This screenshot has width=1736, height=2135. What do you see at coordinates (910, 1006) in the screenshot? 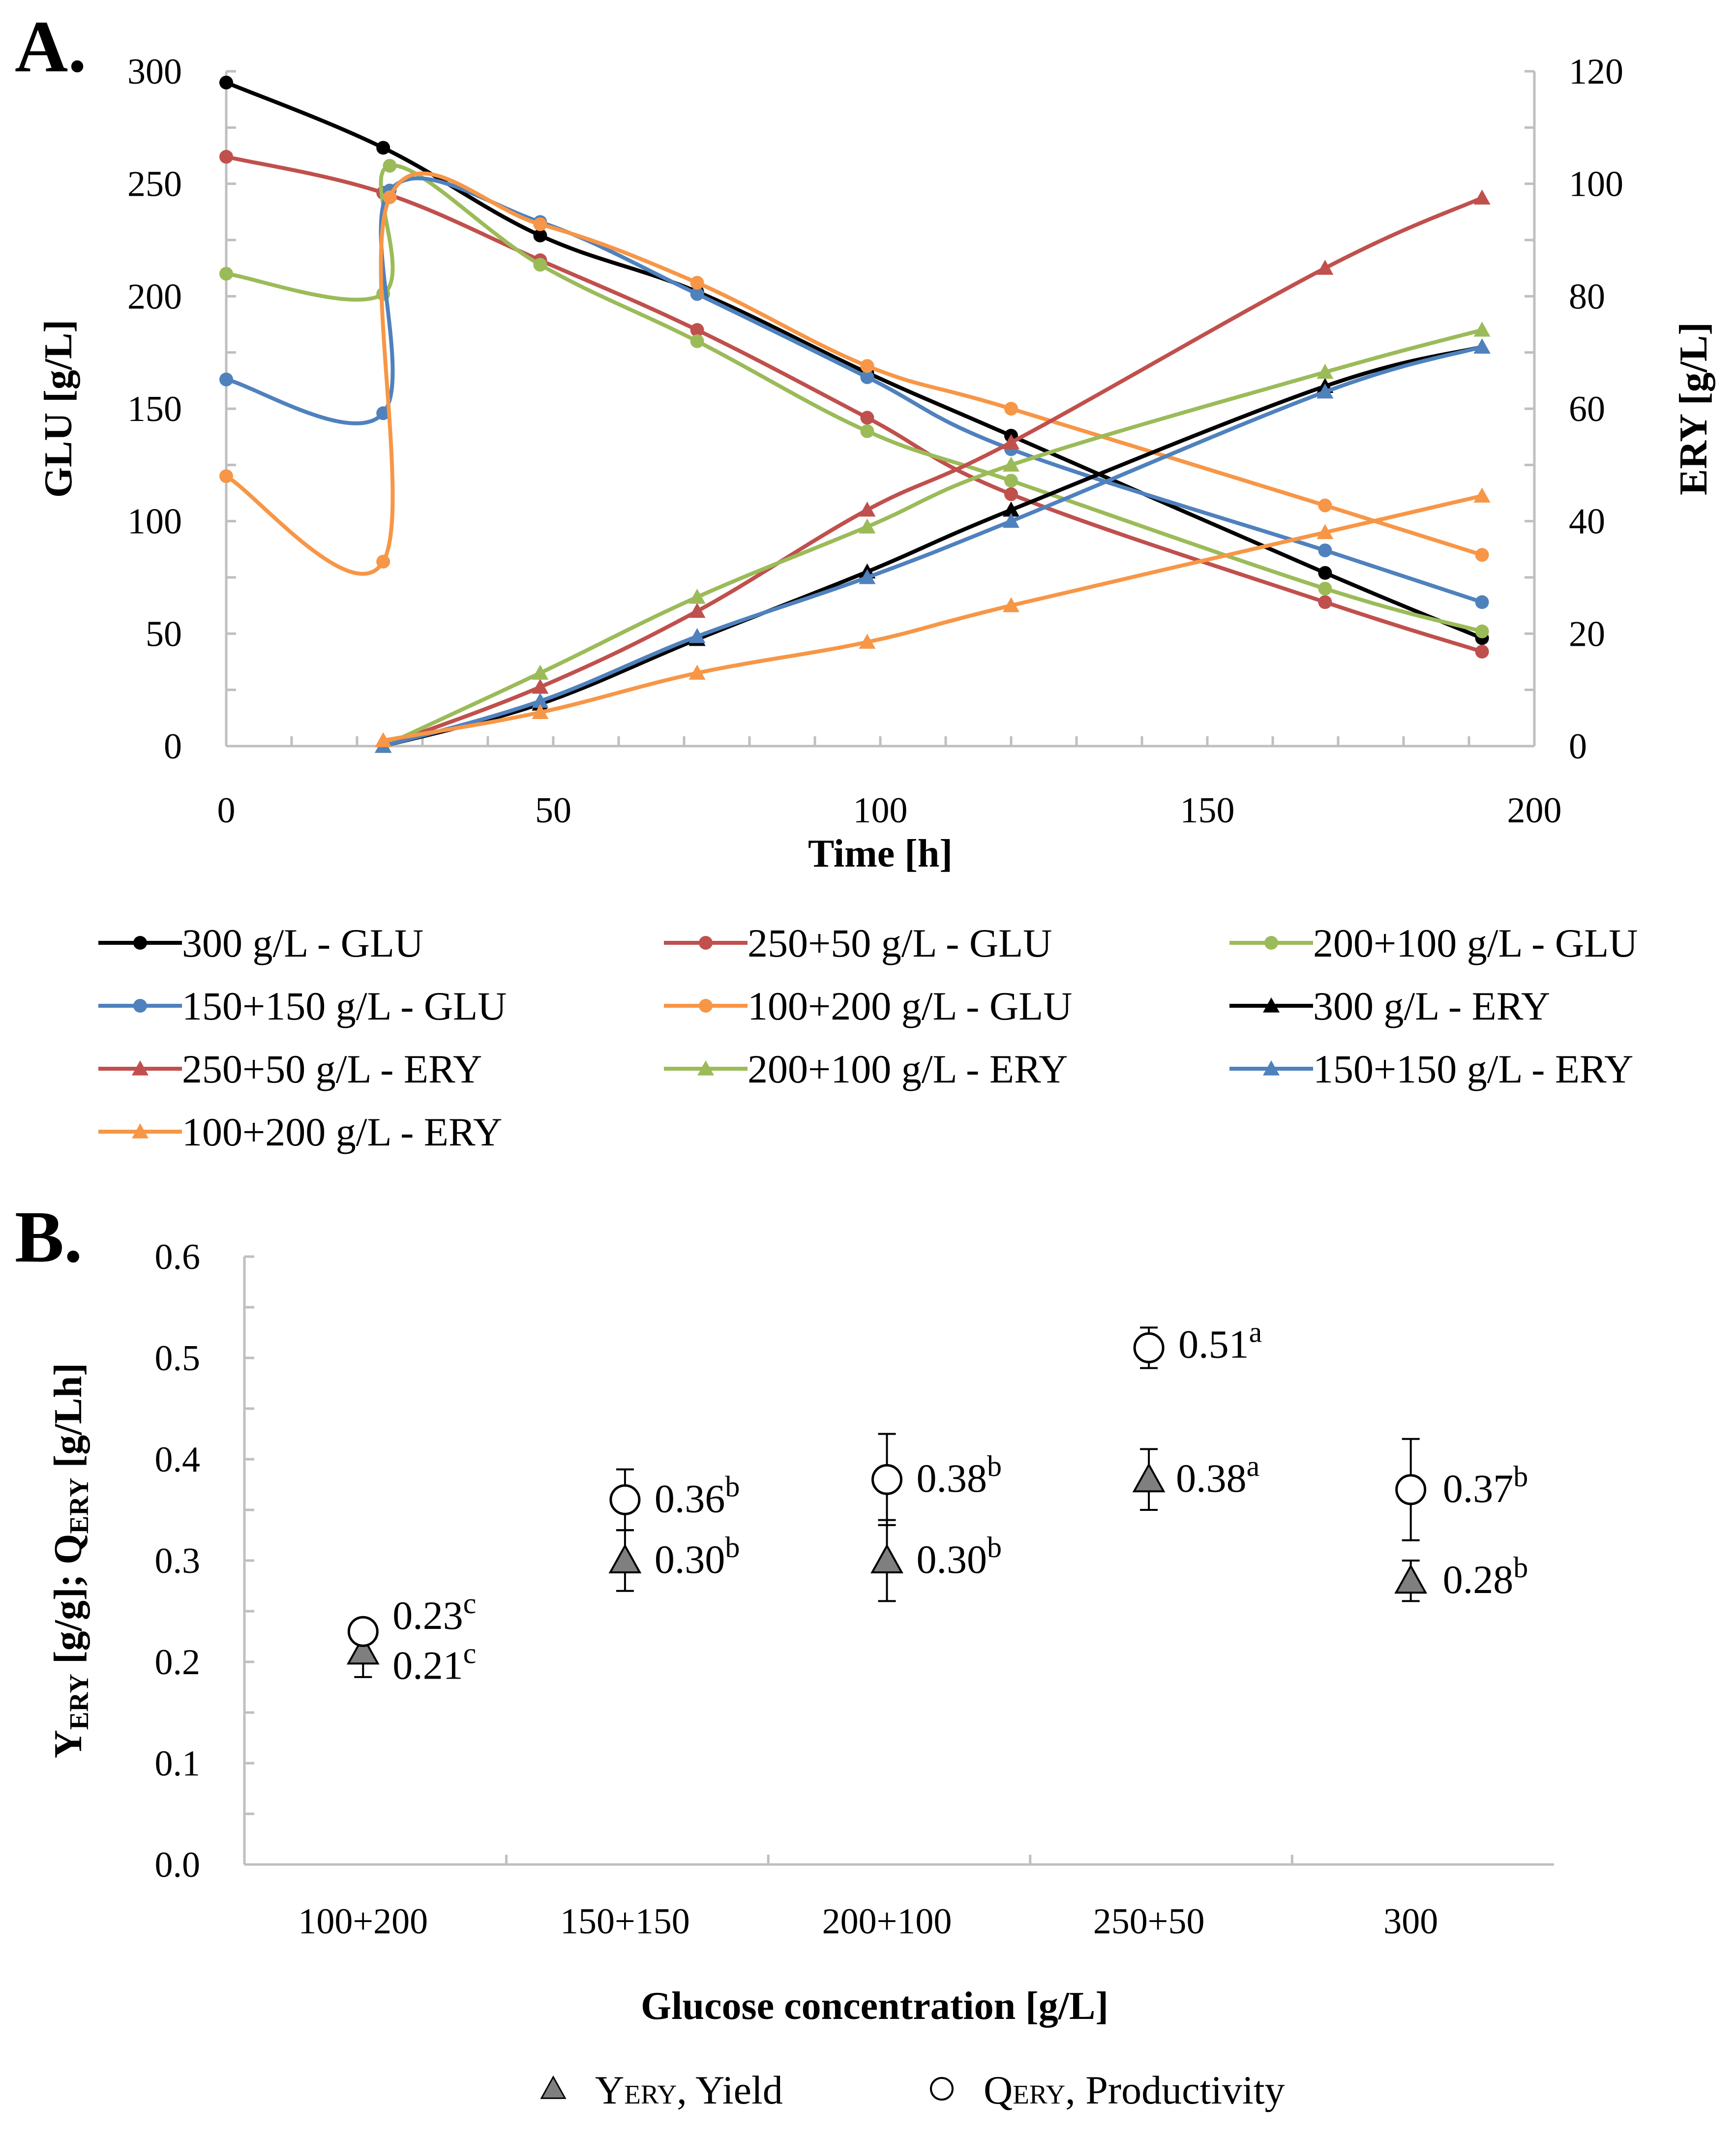
I see `legend-label: 100+200 g/L - GLU` at bounding box center [910, 1006].